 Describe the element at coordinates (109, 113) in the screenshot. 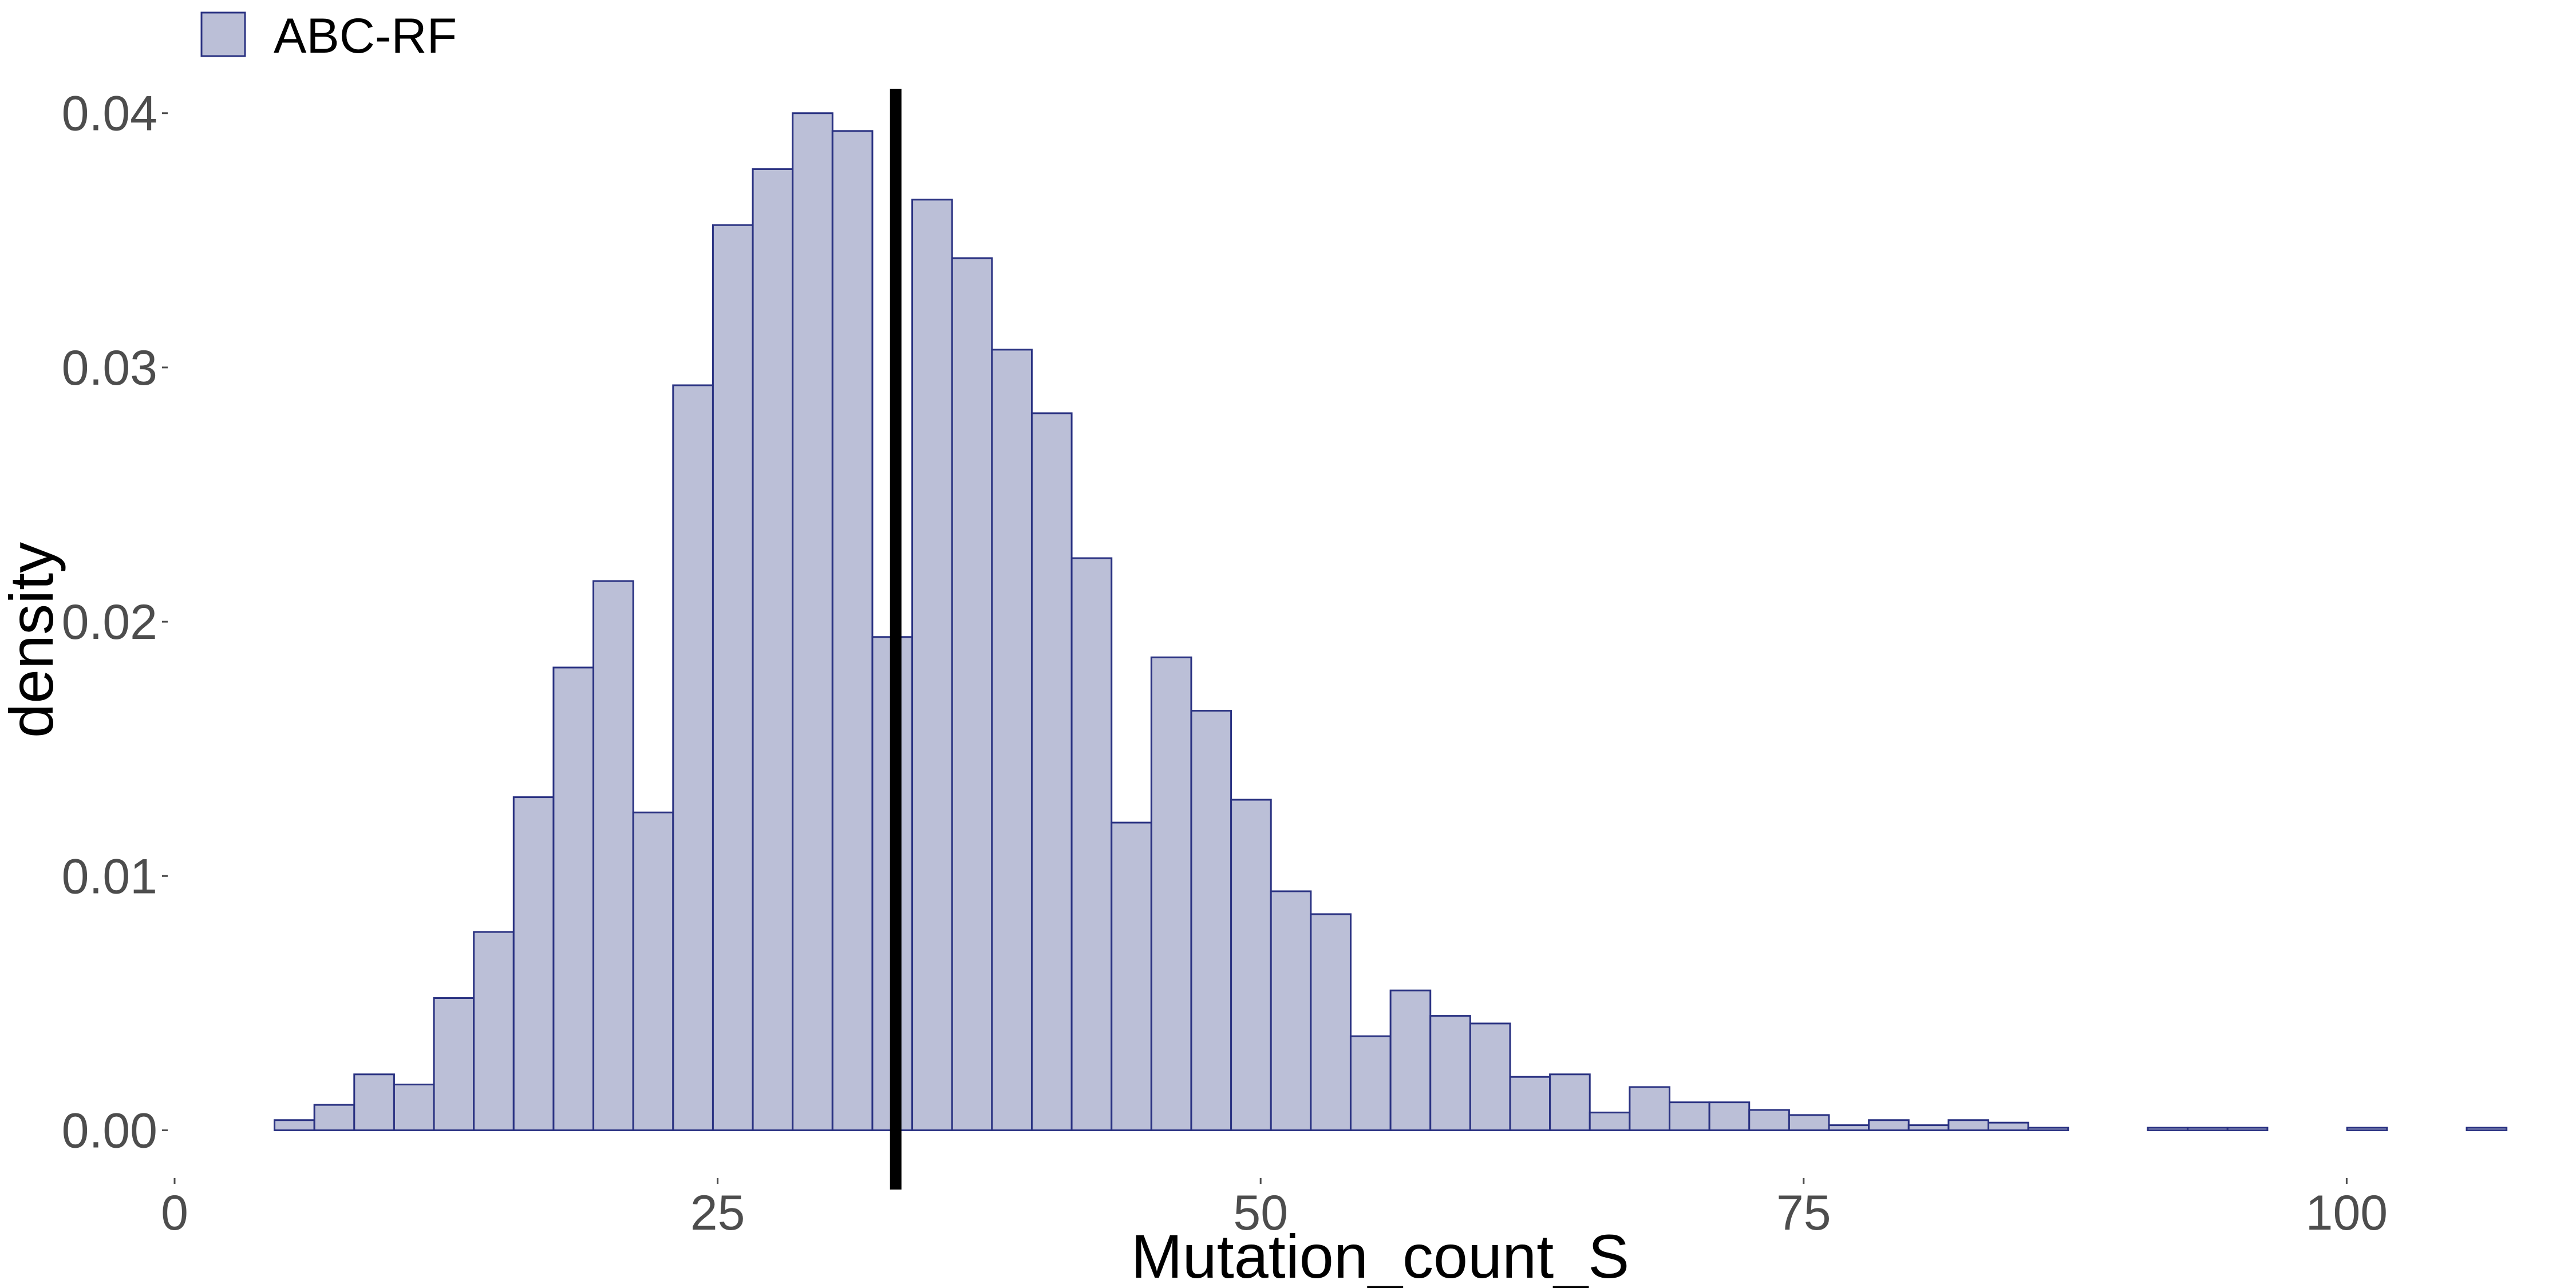

I see `y-tick-label: 0.04` at that location.